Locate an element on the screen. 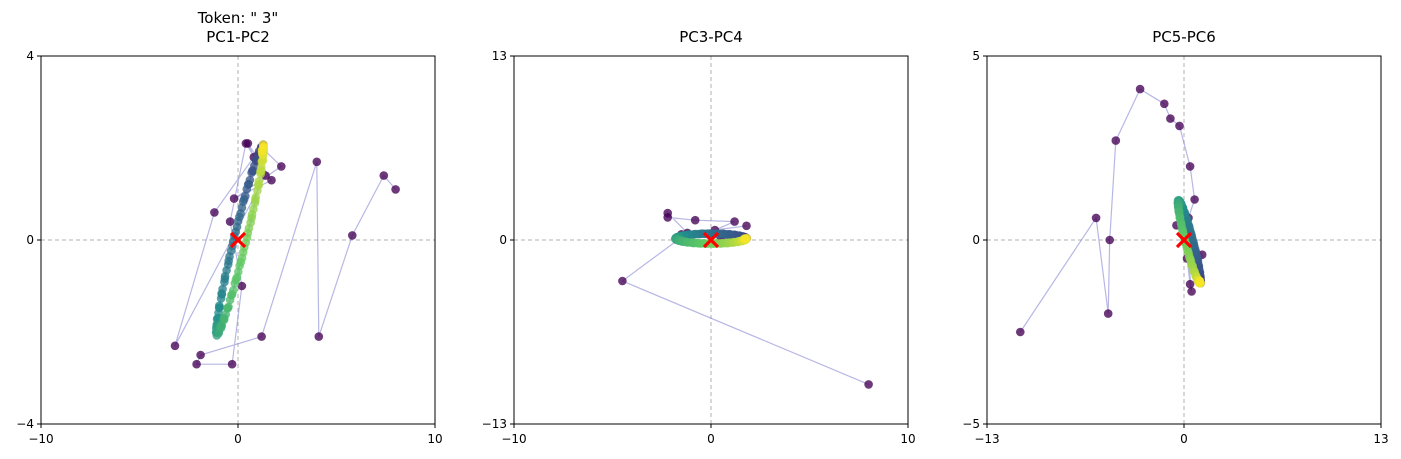  subplot-title: PC3-PC4 is located at coordinates (711, 37).